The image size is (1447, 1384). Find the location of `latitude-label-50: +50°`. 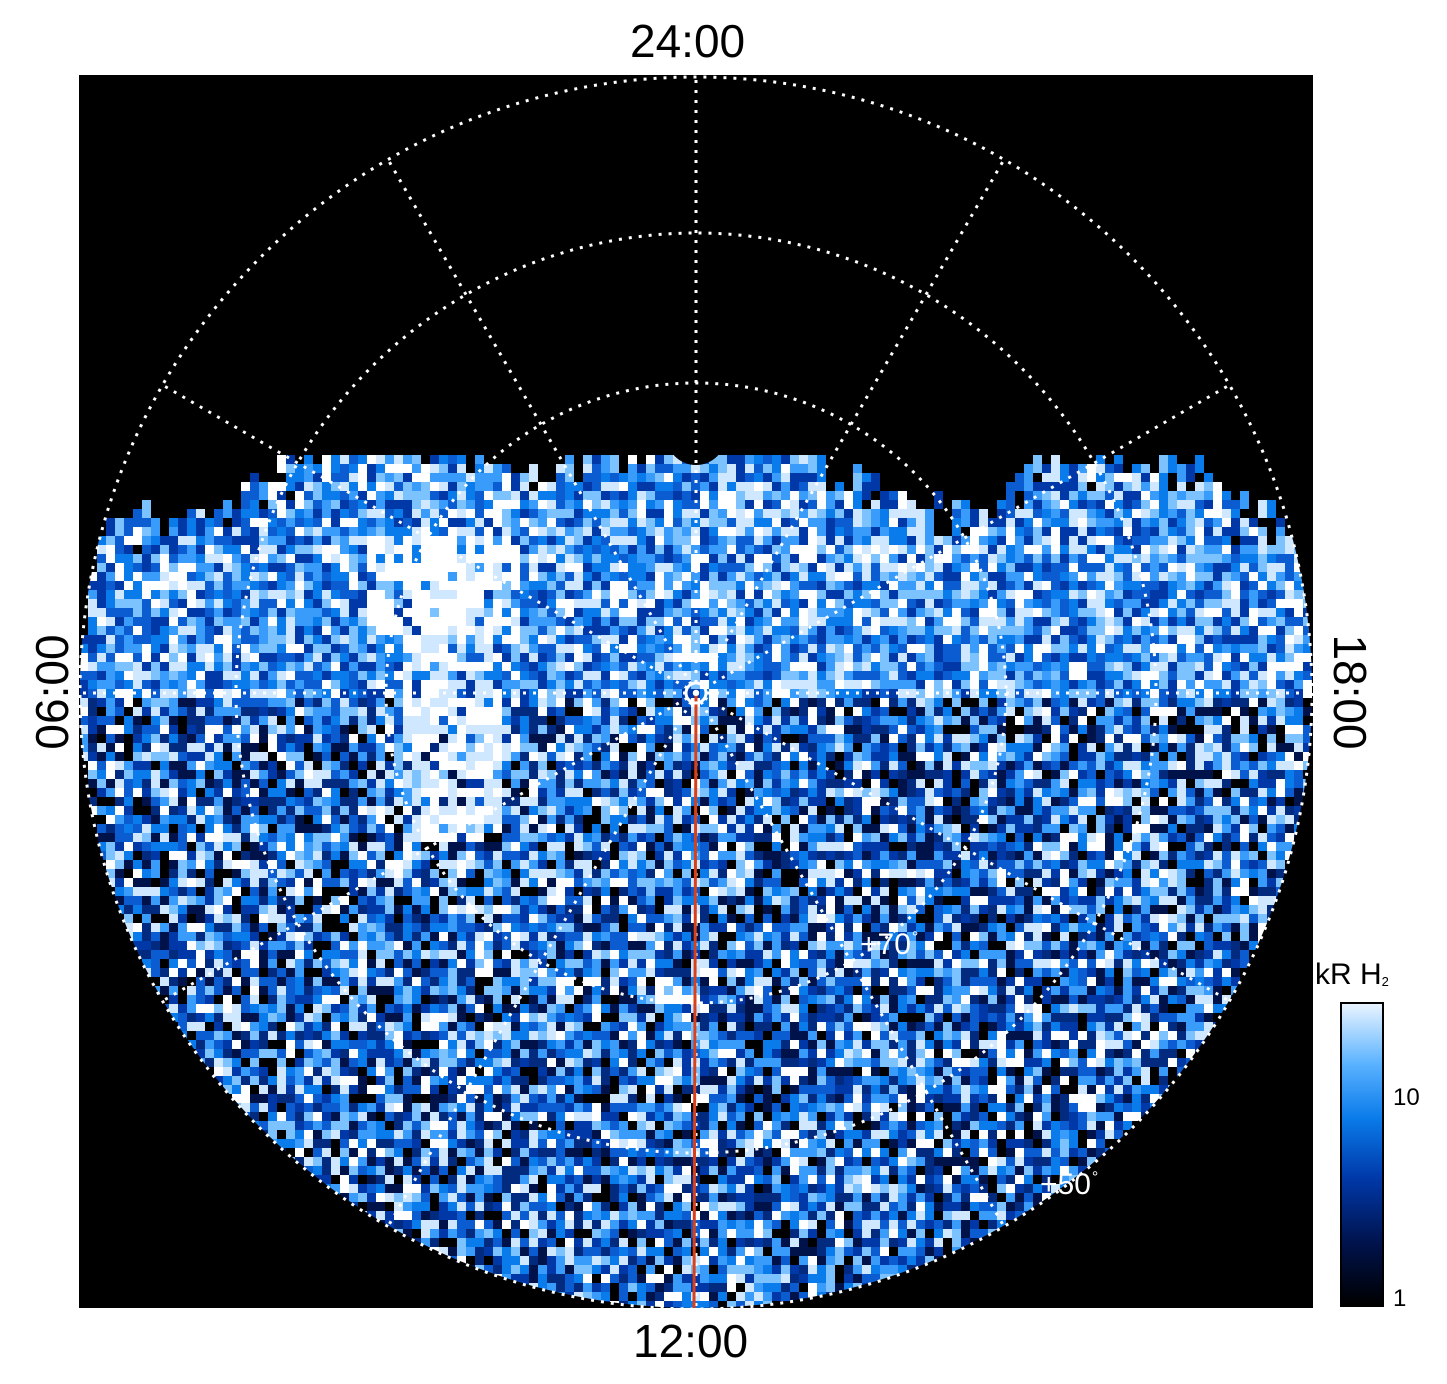

latitude-label-50: +50° is located at coordinates (1069, 1185).